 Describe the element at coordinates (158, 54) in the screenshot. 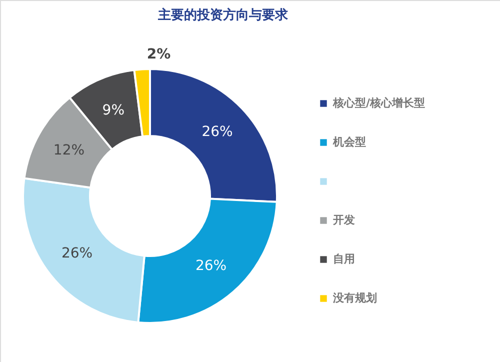

I see `data-label: 2%` at that location.